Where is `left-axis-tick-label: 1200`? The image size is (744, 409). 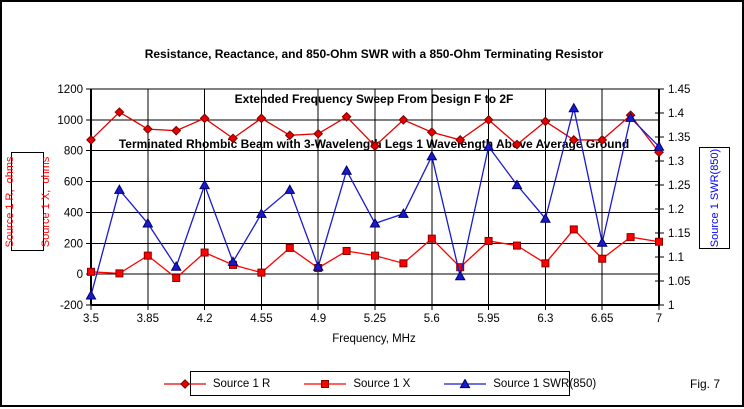 left-axis-tick-label: 1200 is located at coordinates (70, 90).